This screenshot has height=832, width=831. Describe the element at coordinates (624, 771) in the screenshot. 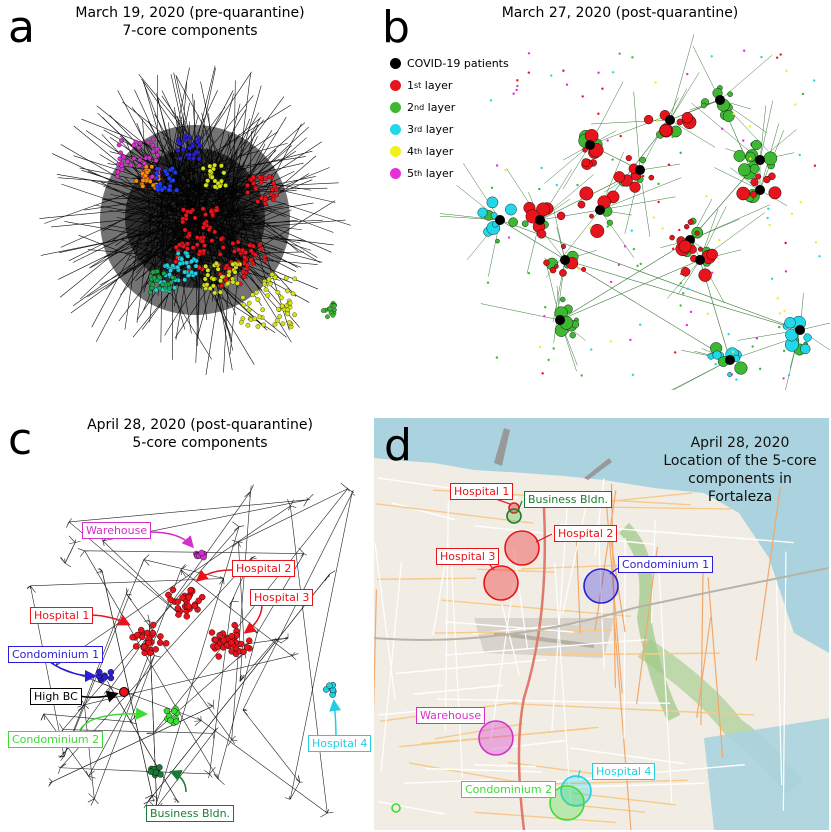

I see `map-label-hospital4: Hospital 4` at that location.